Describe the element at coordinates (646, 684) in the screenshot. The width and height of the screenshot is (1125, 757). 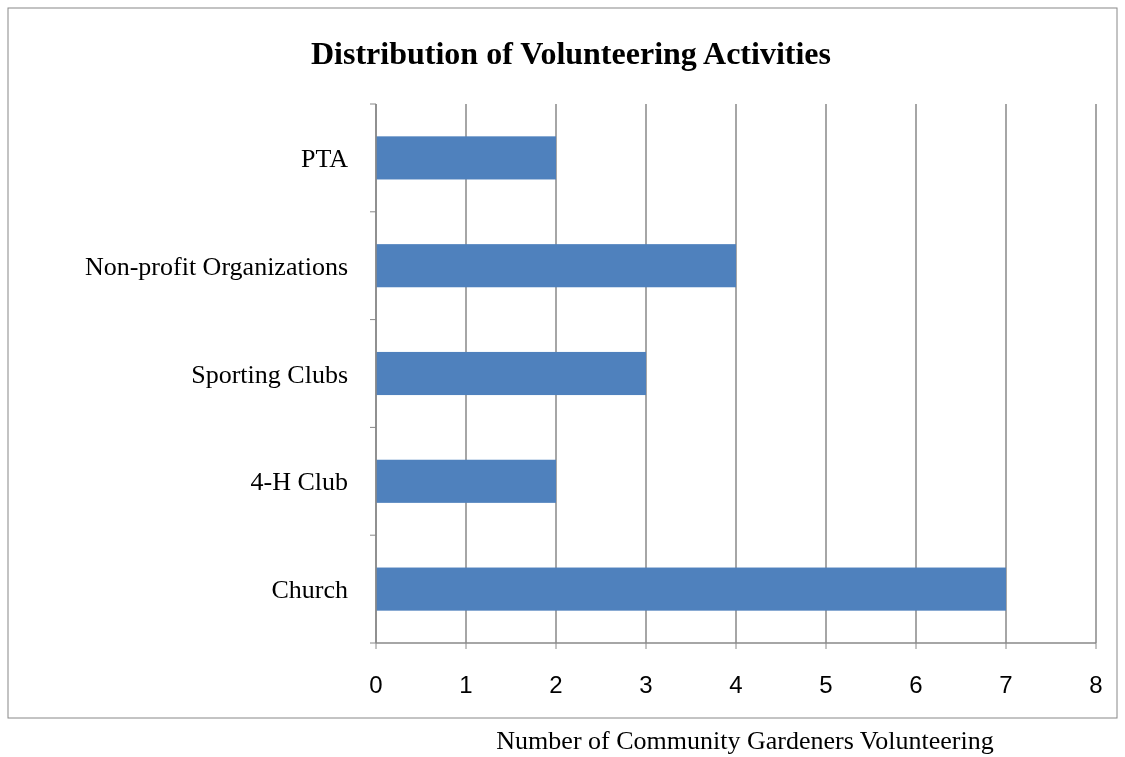
I see `x-tick-label: 3` at that location.